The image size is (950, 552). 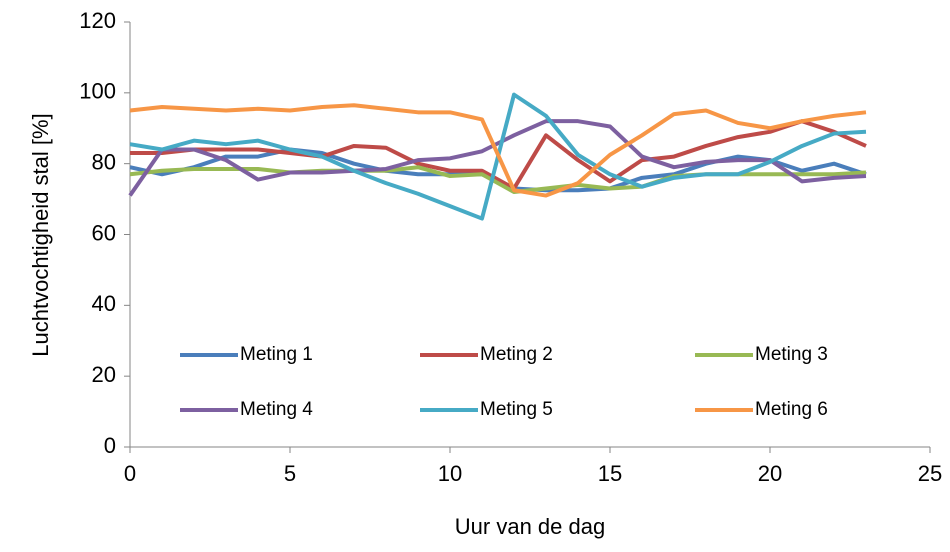 What do you see at coordinates (110, 445) in the screenshot?
I see `y-tick-label: 0` at bounding box center [110, 445].